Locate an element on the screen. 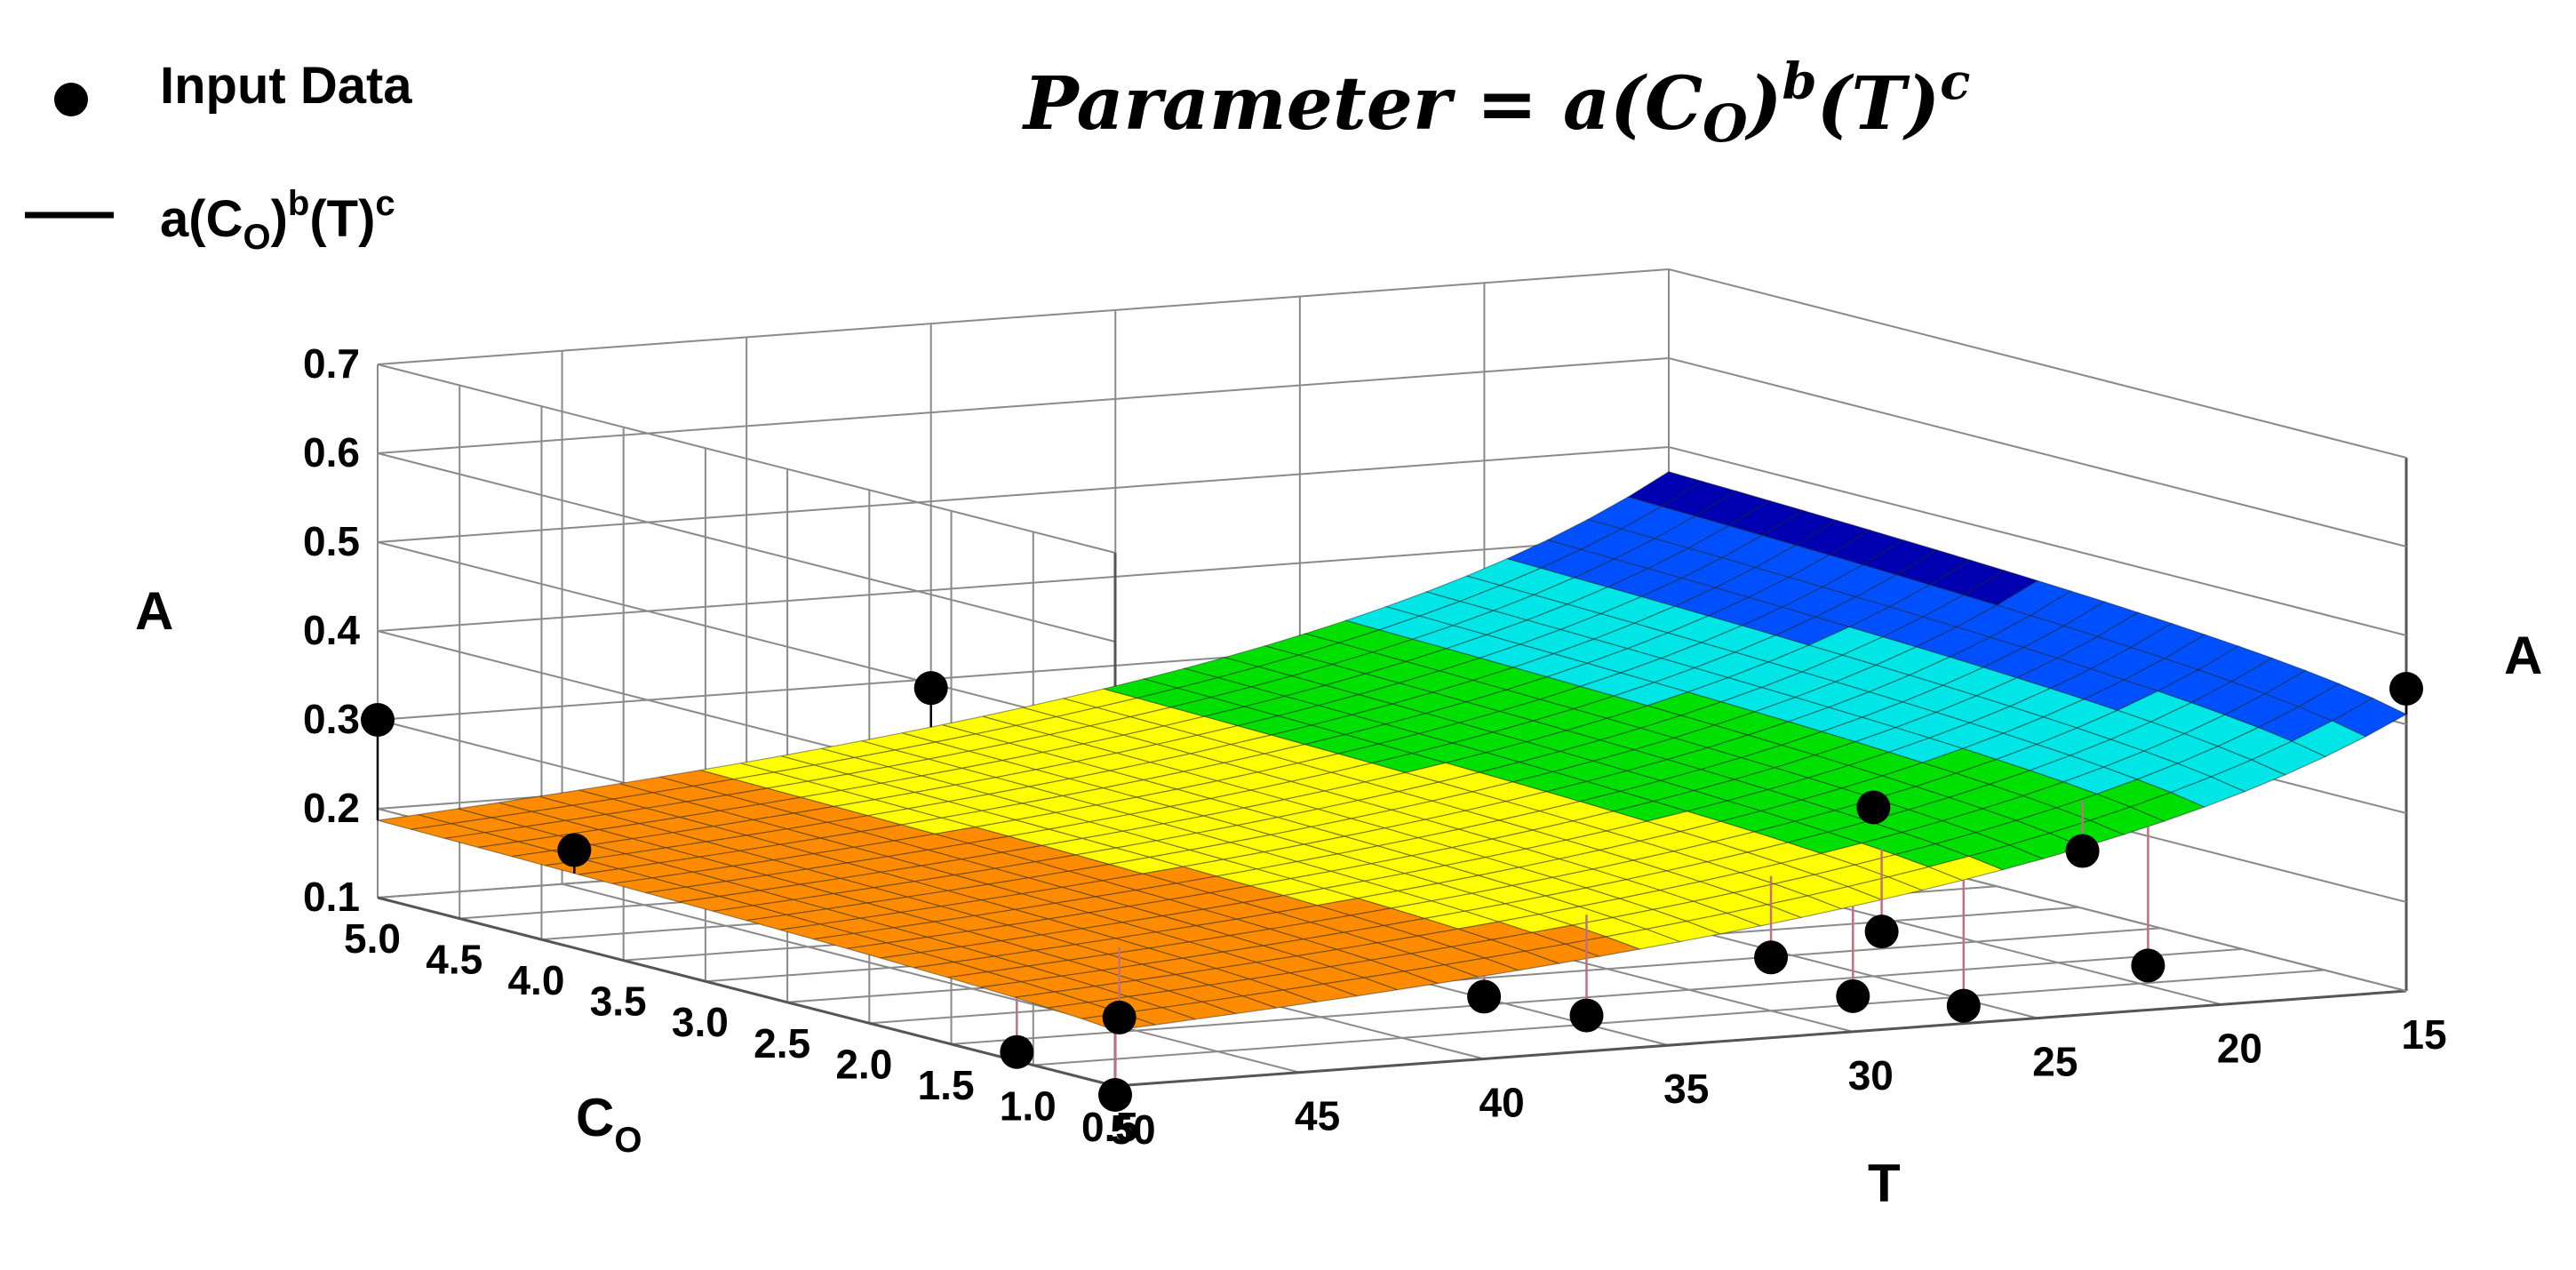 Image resolution: width=2576 pixels, height=1270 pixels. z-tick-label: 0.7 is located at coordinates (331, 364).